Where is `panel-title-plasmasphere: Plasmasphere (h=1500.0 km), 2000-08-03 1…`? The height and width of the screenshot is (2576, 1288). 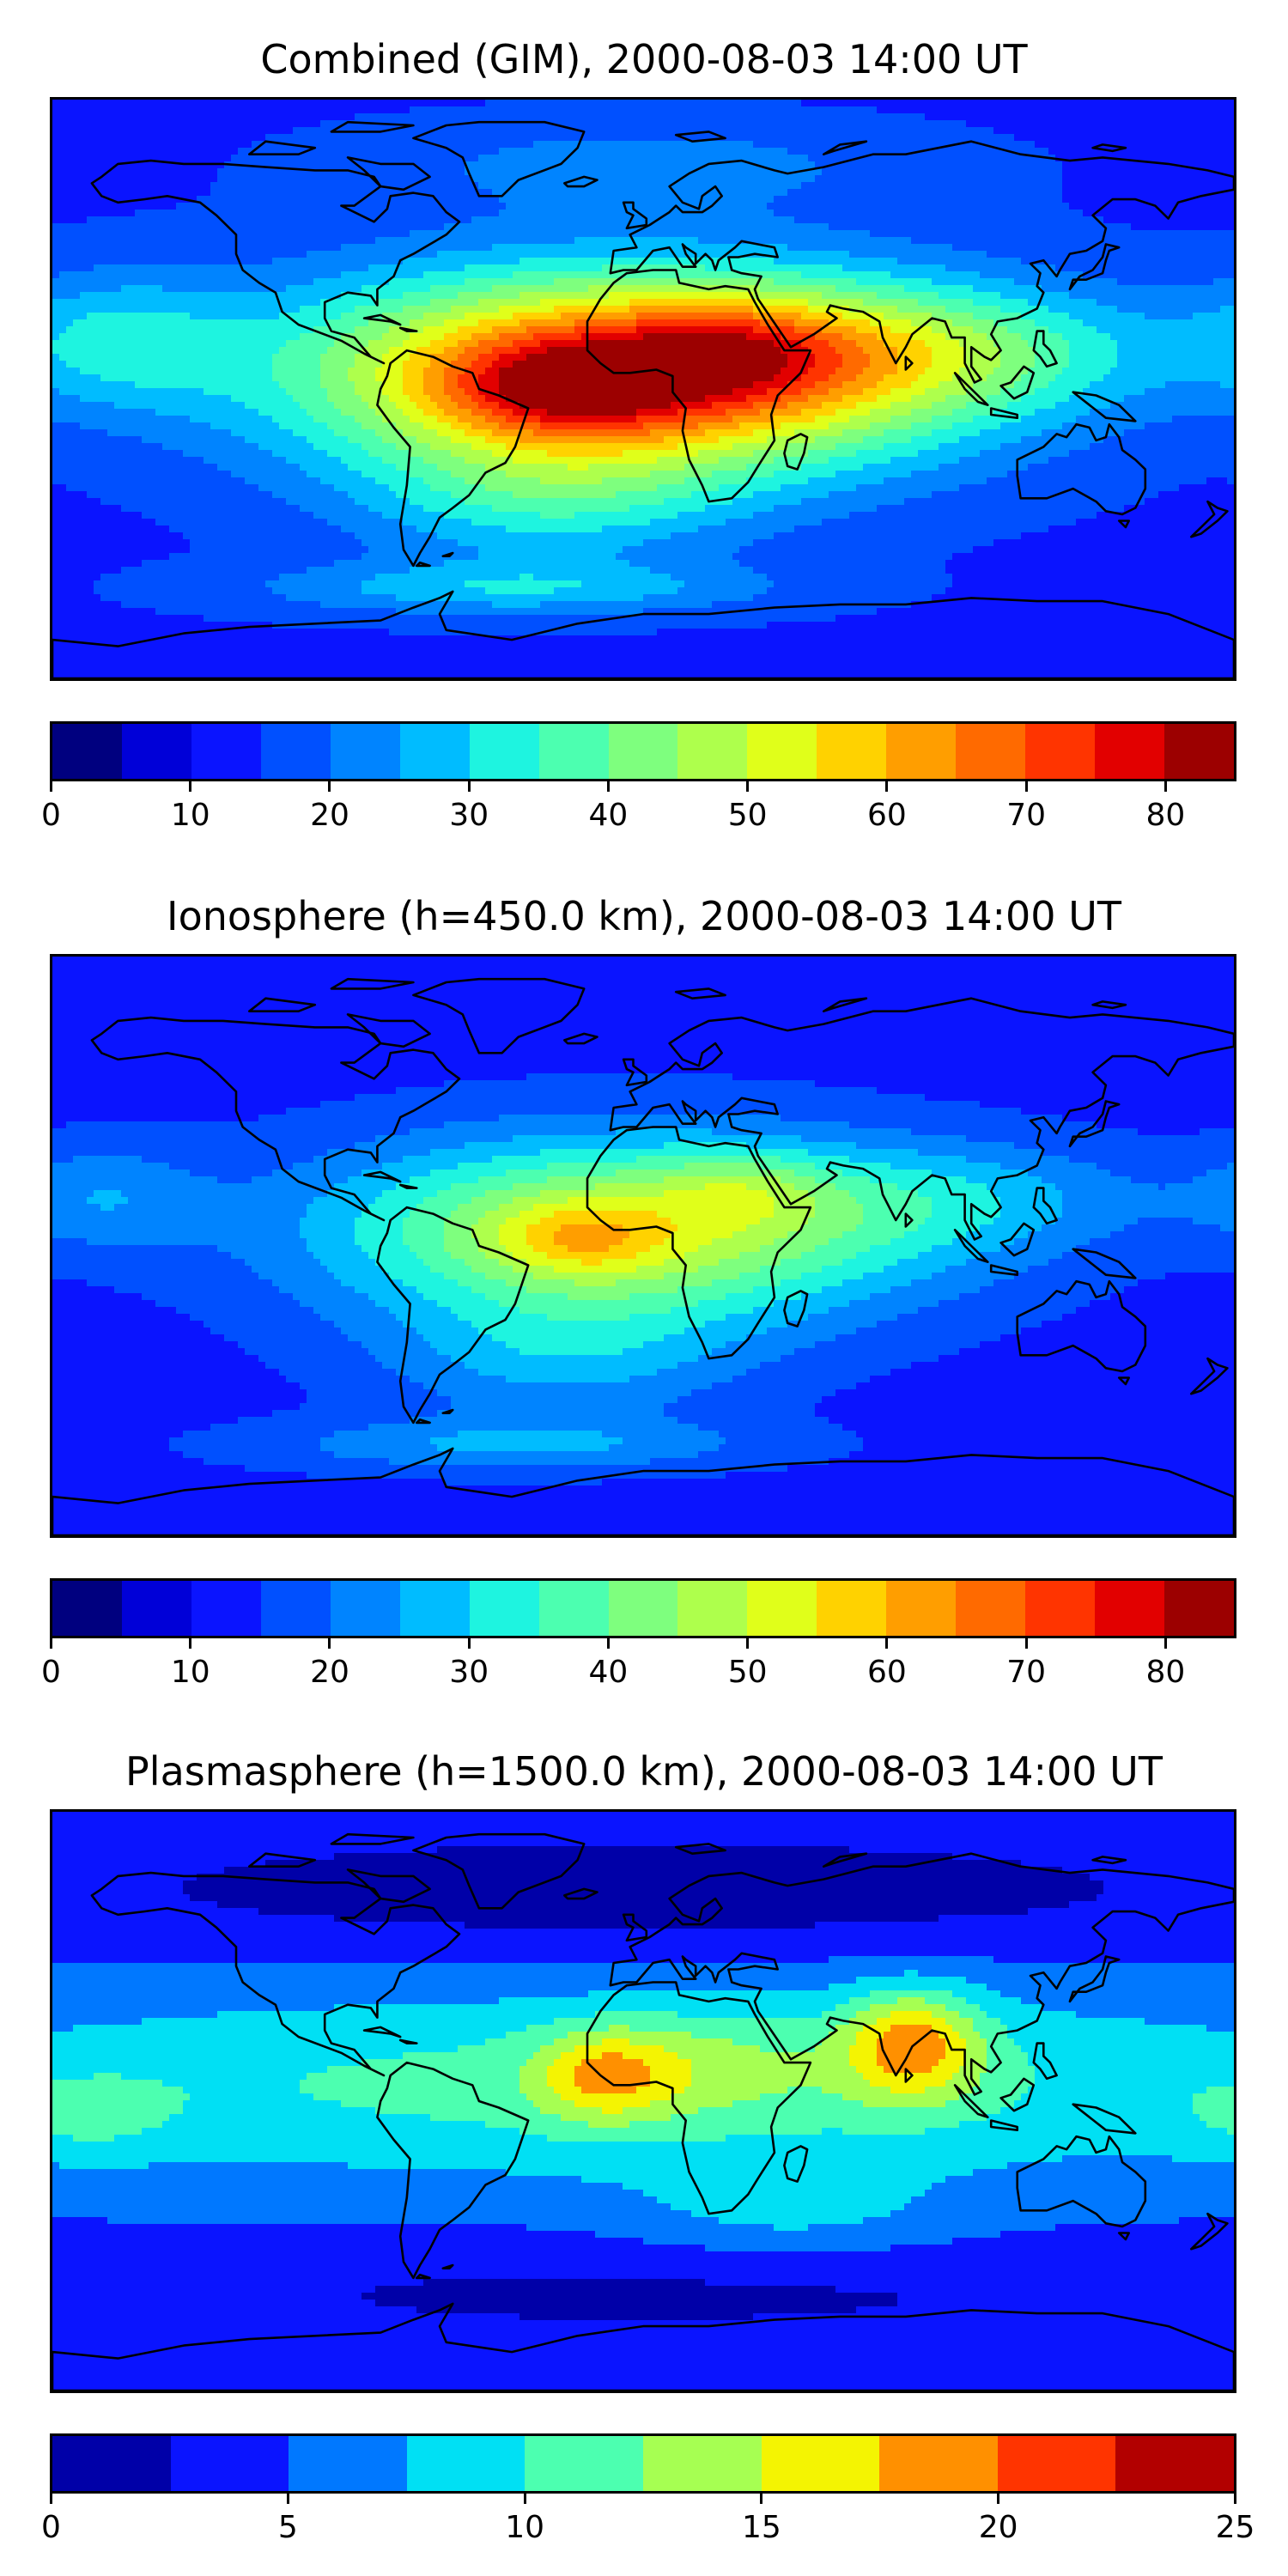 panel-title-plasmasphere: Plasmasphere (h=1500.0 km), 2000-08-03 1… is located at coordinates (644, 1771).